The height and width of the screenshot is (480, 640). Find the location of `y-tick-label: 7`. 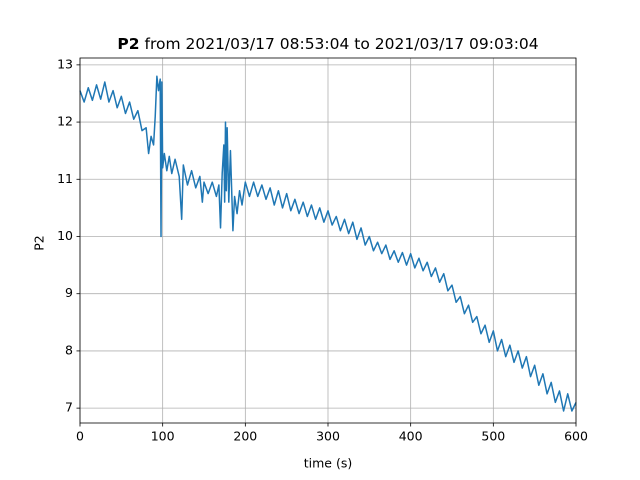

y-tick-label: 7 is located at coordinates (69, 407).